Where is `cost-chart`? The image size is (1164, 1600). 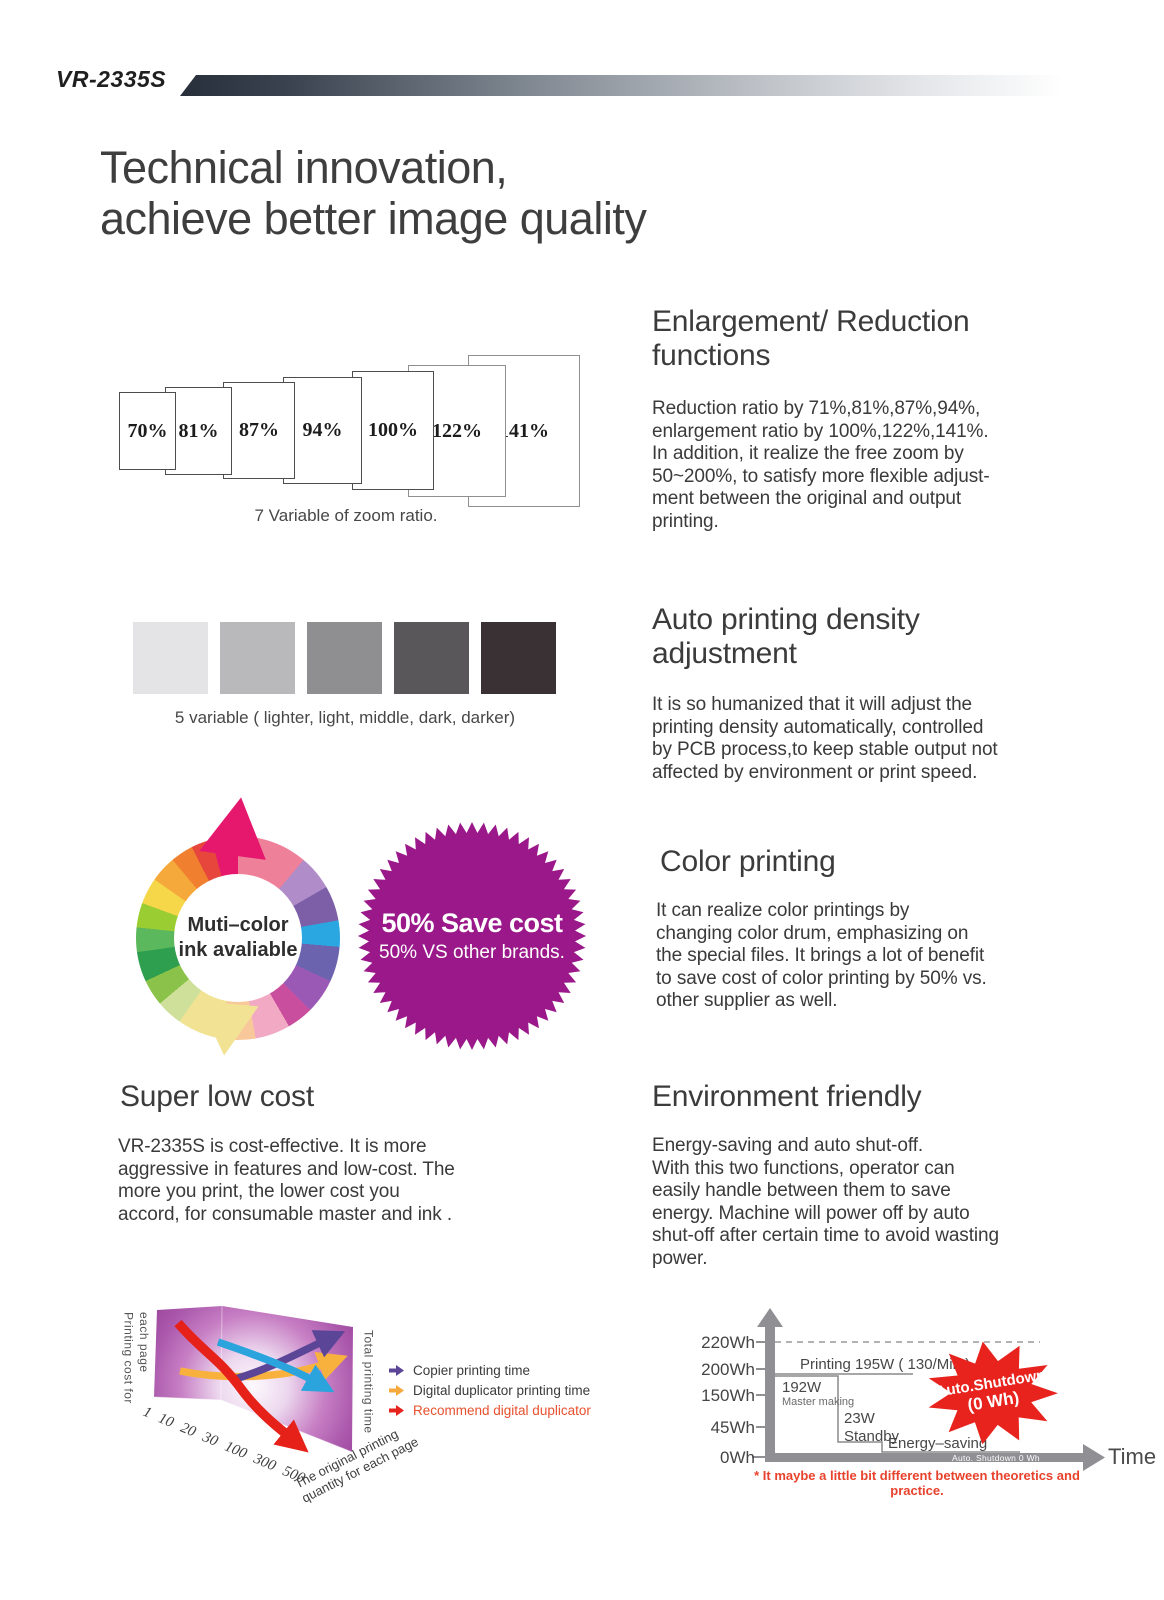 cost-chart is located at coordinates (253, 1379).